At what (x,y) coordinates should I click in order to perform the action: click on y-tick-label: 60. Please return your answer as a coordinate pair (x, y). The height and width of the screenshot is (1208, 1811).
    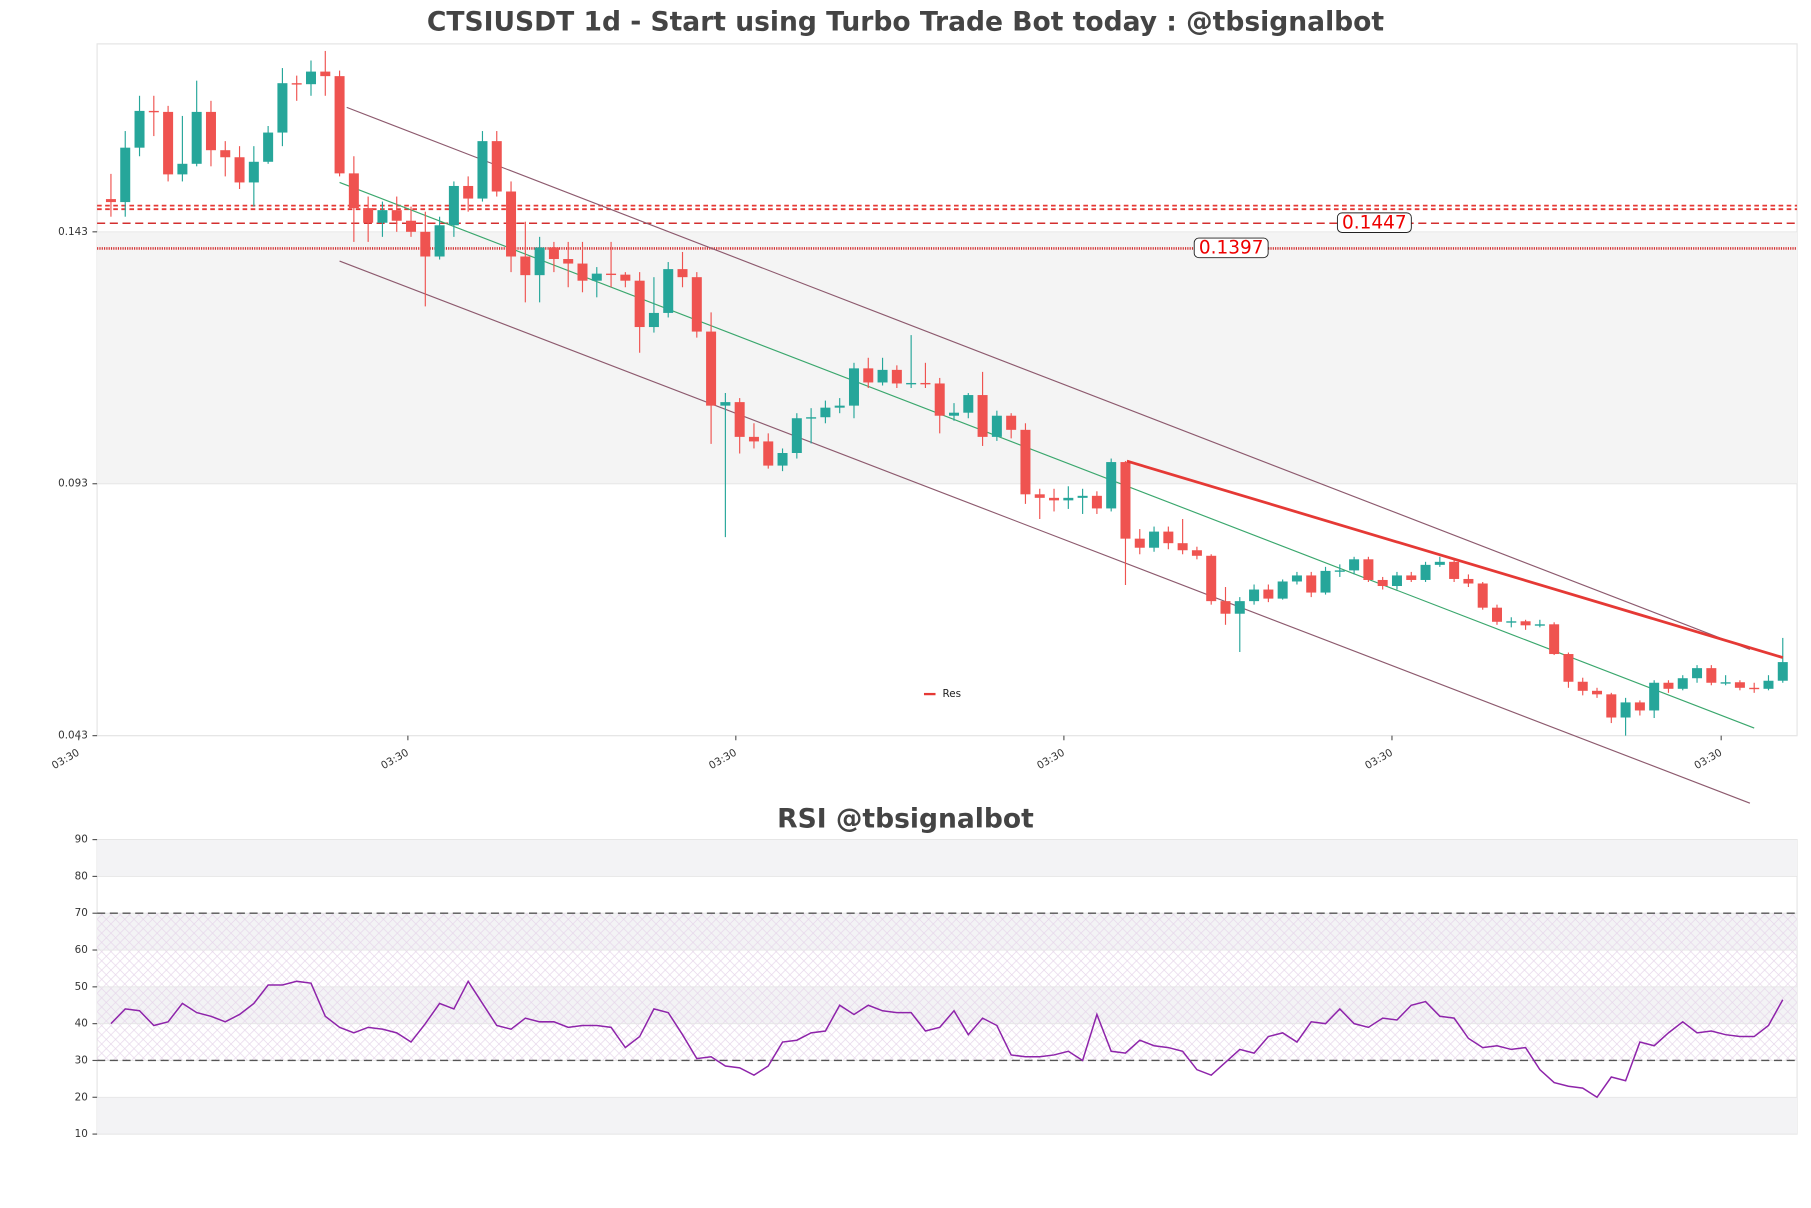
    Looking at the image, I should click on (81, 950).